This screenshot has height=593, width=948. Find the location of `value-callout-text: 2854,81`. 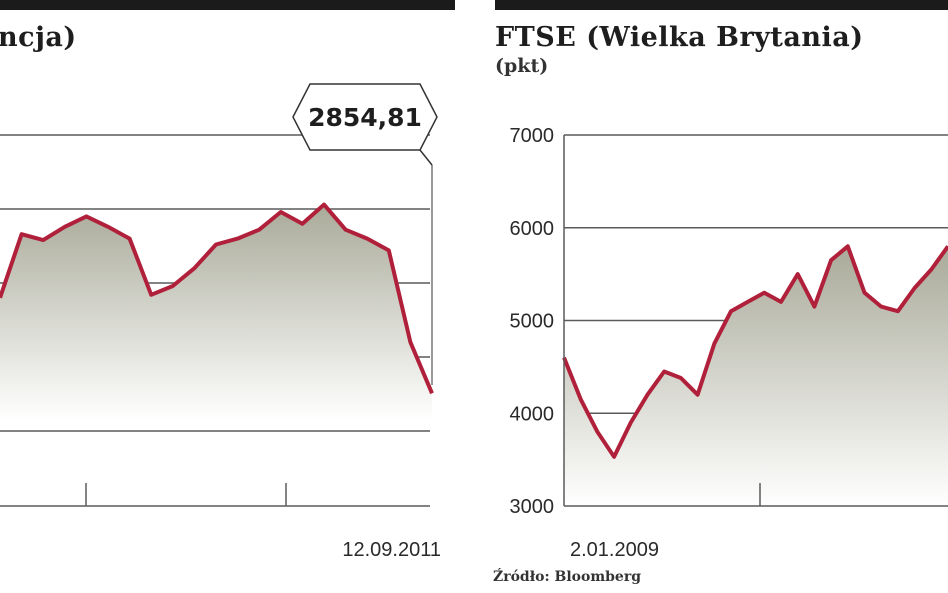

value-callout-text: 2854,81 is located at coordinates (365, 117).